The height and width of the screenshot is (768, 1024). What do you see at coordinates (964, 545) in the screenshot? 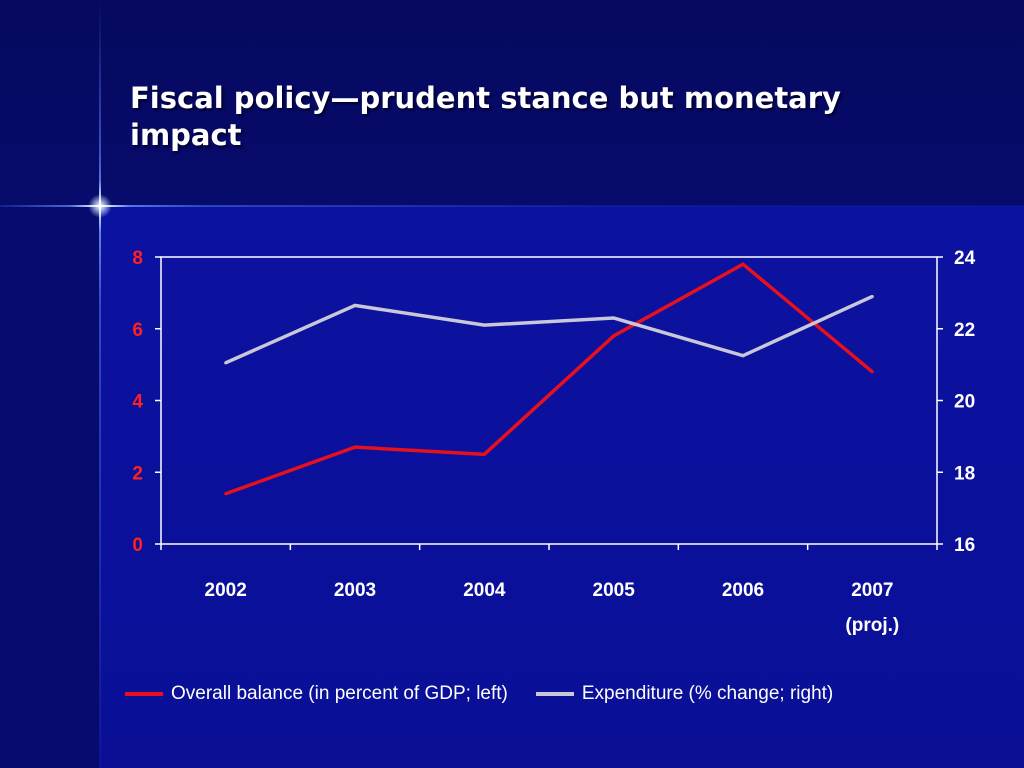
I see `right-axis-tick-label: 16` at bounding box center [964, 545].